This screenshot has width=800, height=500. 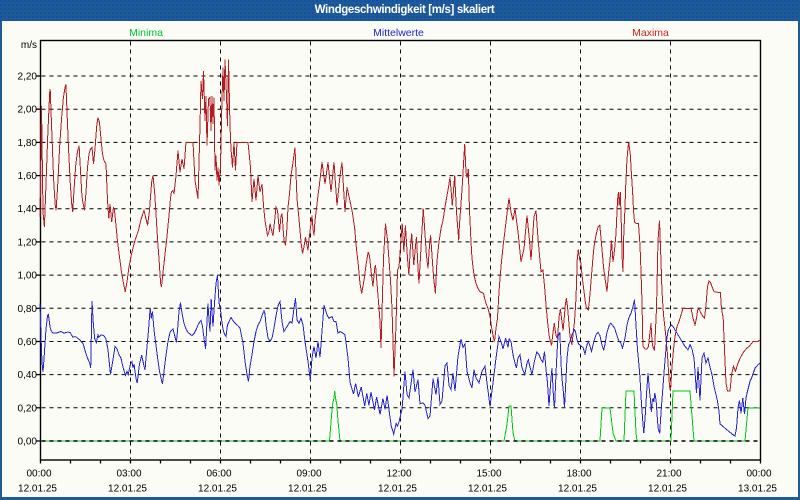 What do you see at coordinates (308, 474) in the screenshot?
I see `svg-text: 09:00` at bounding box center [308, 474].